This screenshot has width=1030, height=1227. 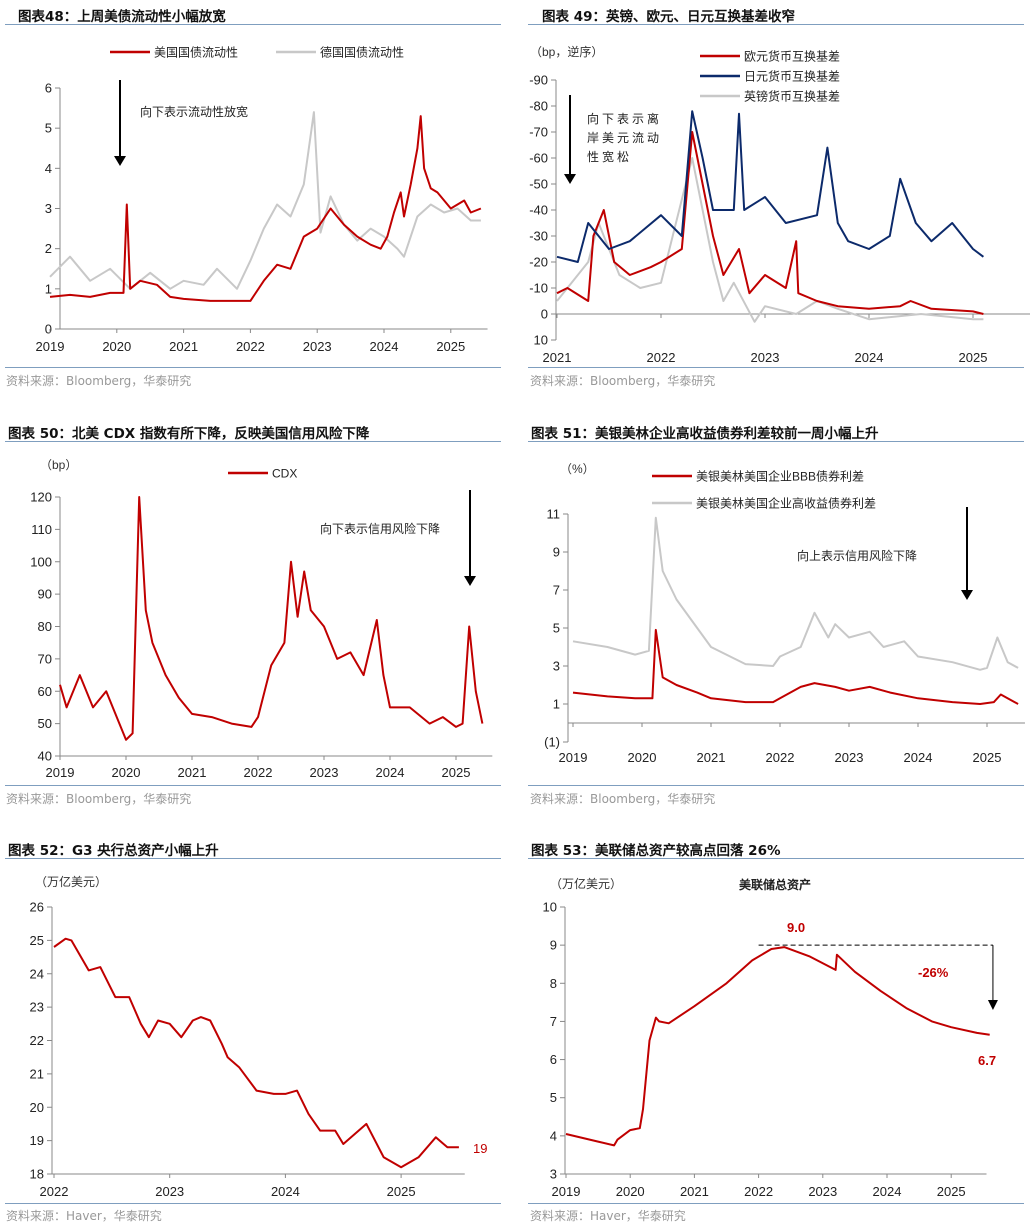 What do you see at coordinates (538, 106) in the screenshot?
I see `y-tick-label: -80` at bounding box center [538, 106].